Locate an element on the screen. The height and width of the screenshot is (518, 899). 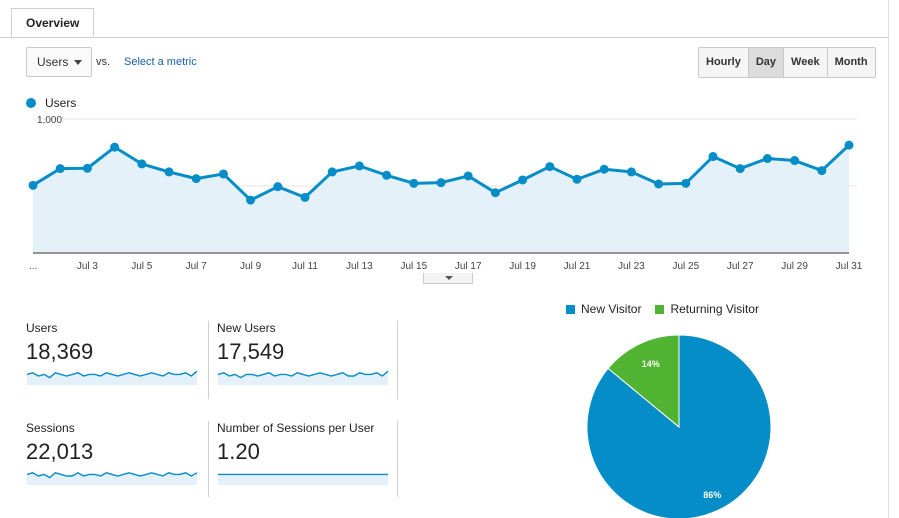
caret-down-icon is located at coordinates (449, 278).